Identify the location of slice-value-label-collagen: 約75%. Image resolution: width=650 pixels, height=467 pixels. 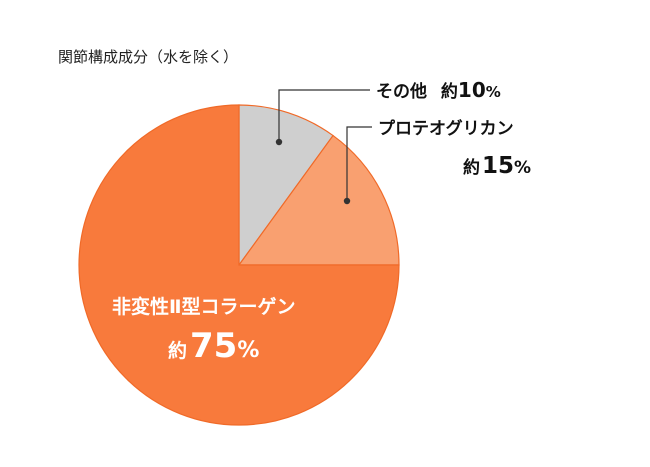
(213, 346).